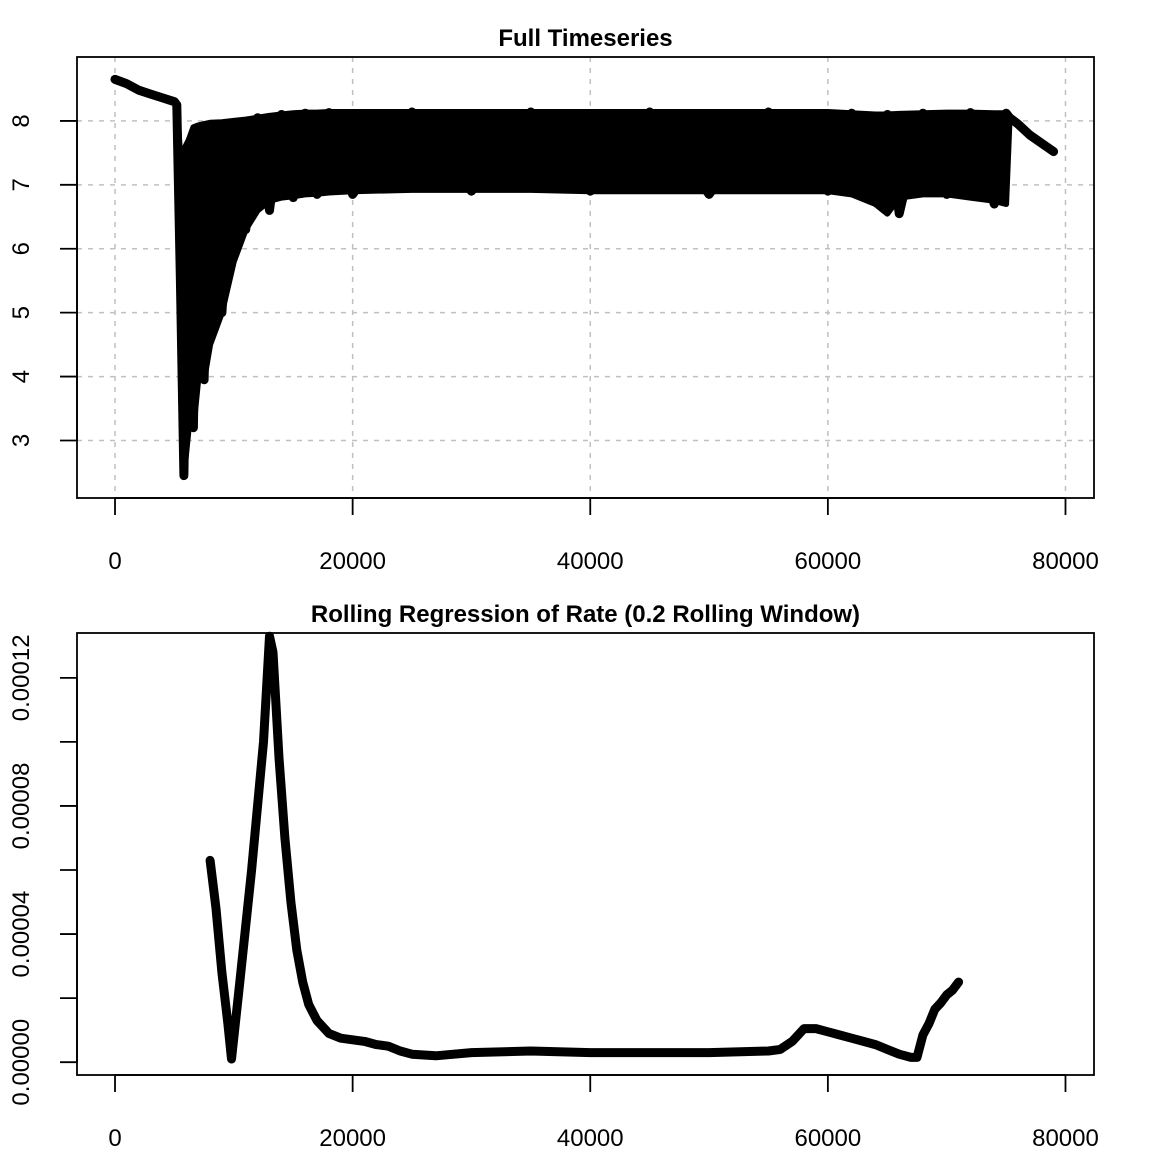 This screenshot has width=1152, height=1152. Describe the element at coordinates (21, 1062) in the screenshot. I see `y-tick-label: 0.00000` at that location.